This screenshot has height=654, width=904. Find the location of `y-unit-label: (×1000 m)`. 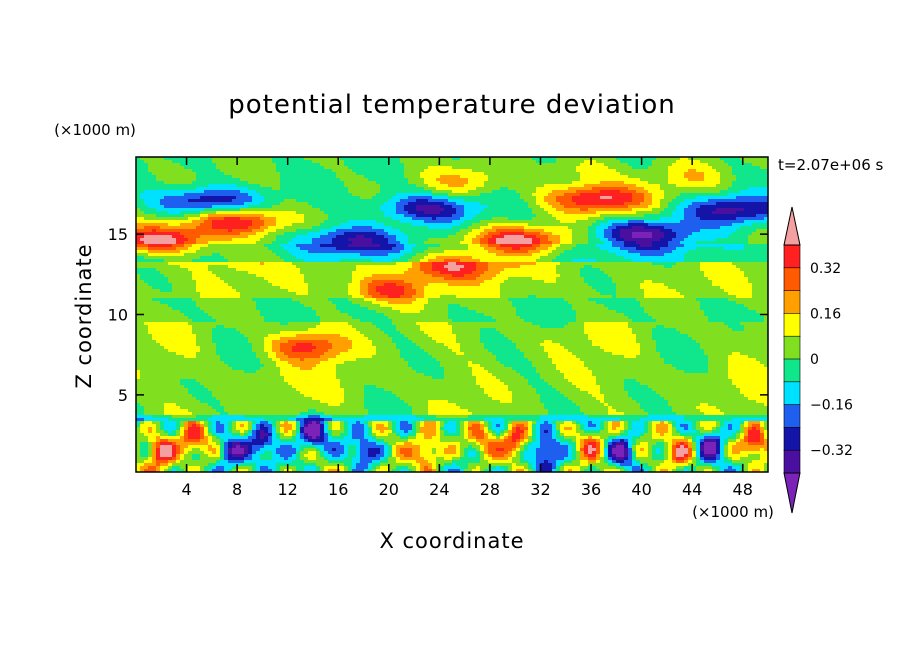

y-unit-label: (×1000 m) is located at coordinates (95, 130).